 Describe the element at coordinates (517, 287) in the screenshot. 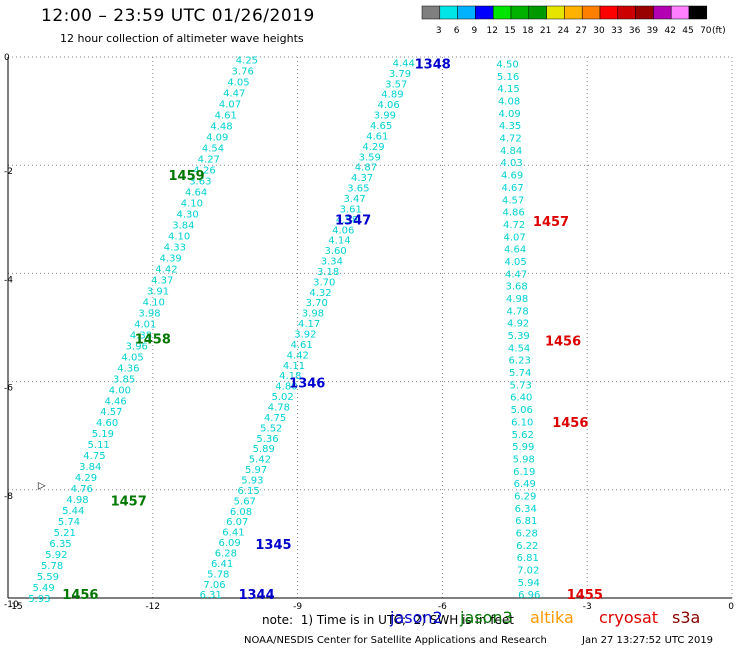

I see `swh-value-cryosat: 3.68` at that location.